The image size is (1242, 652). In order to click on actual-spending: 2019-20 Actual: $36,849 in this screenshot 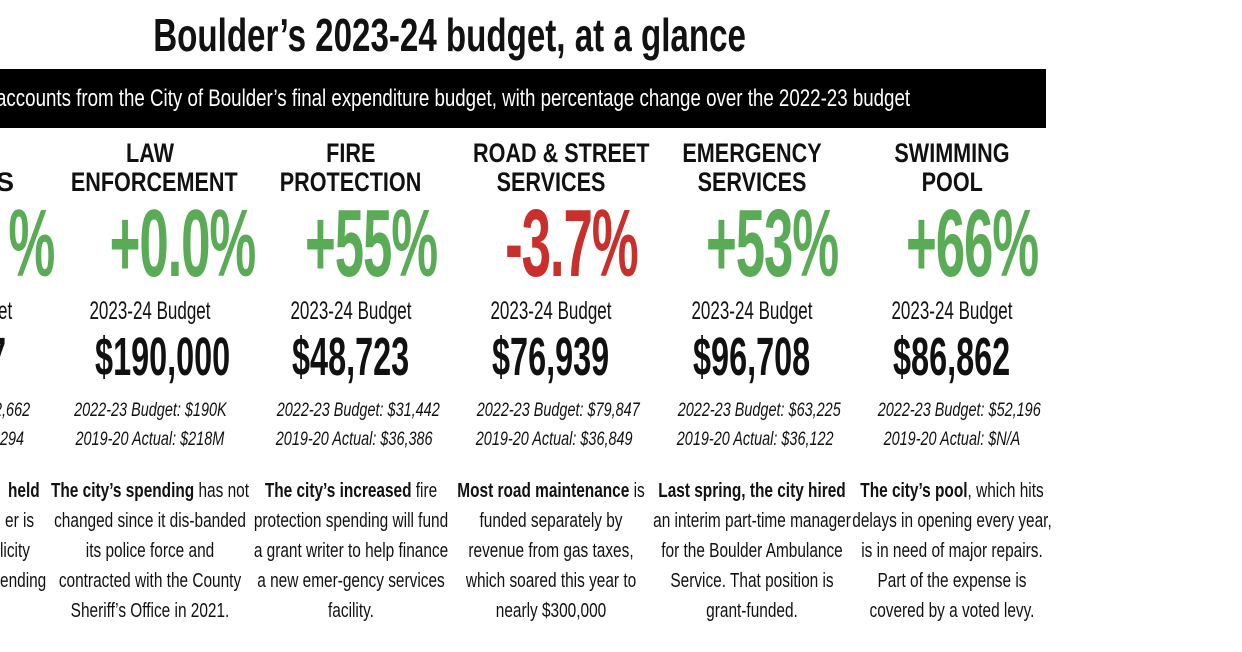, I will do `click(554, 439)`.